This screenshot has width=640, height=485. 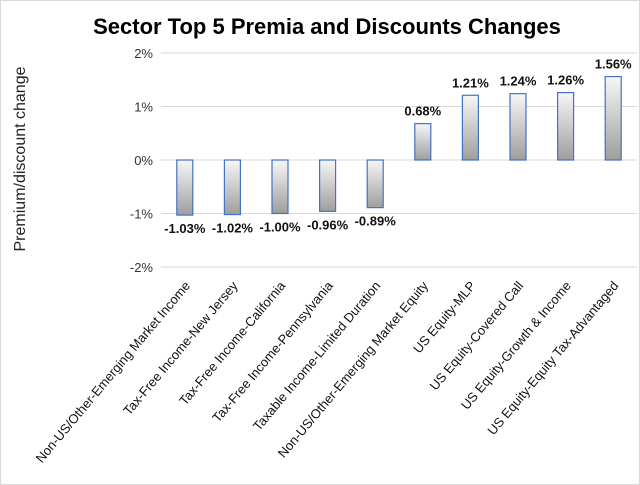 I want to click on y-tick-label: 0%, so click(x=143, y=160).